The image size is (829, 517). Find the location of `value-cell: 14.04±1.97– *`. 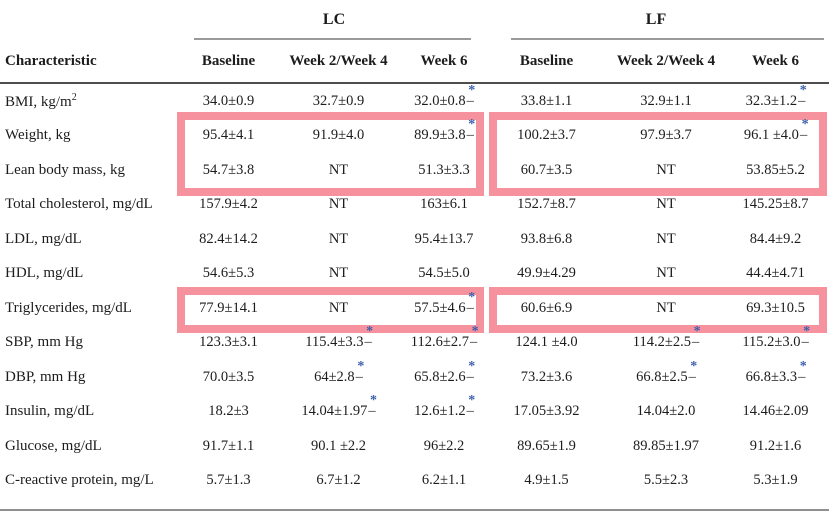

value-cell: 14.04±1.97– * is located at coordinates (338, 411).